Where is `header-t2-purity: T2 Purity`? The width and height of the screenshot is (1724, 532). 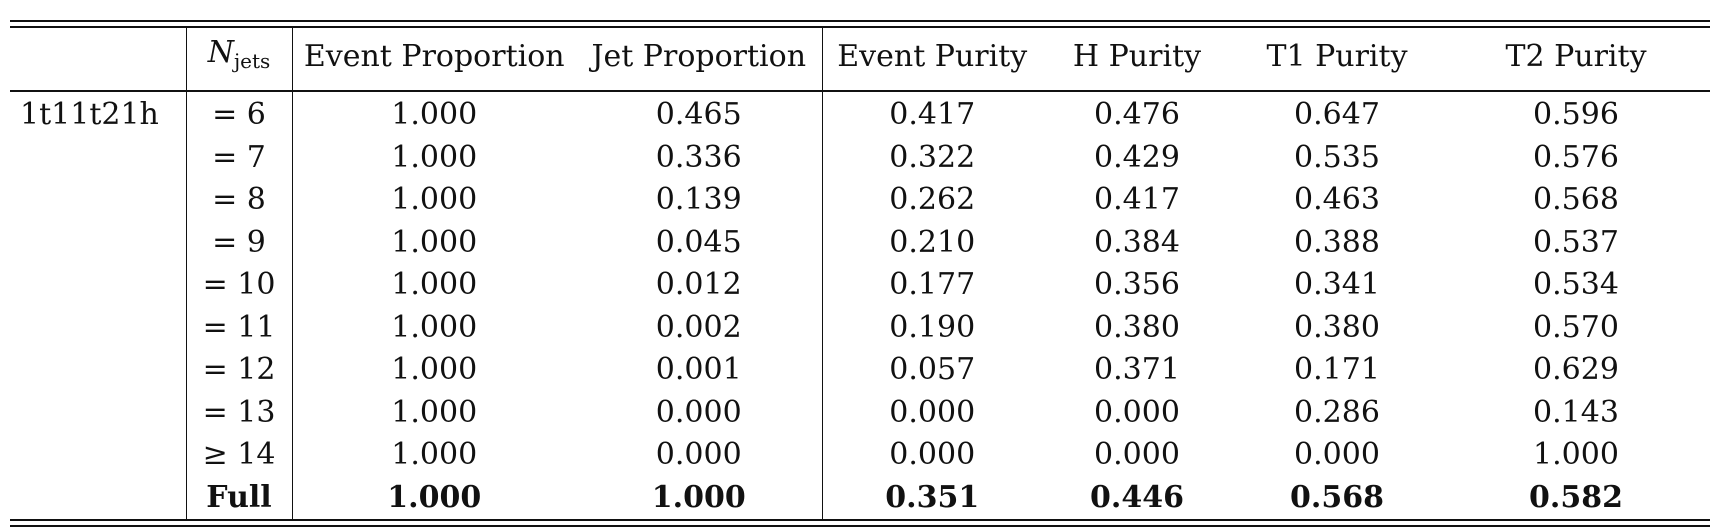 header-t2-purity: T2 Purity is located at coordinates (1576, 56).